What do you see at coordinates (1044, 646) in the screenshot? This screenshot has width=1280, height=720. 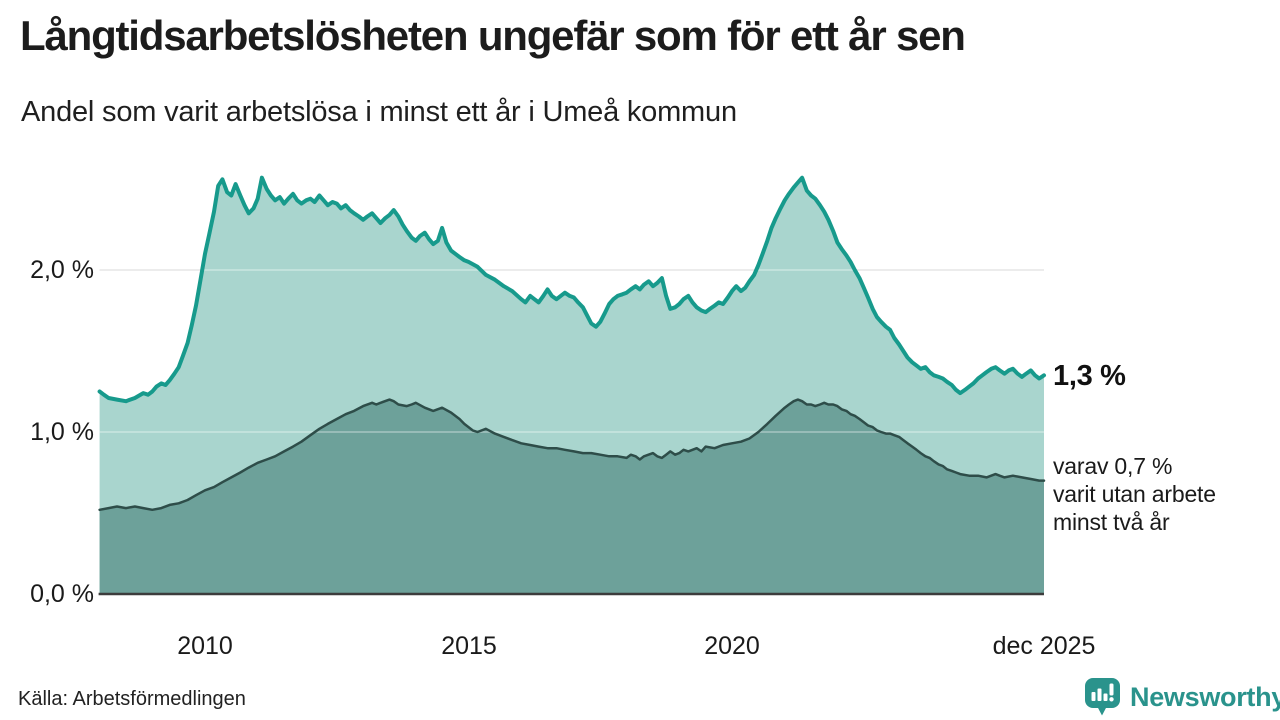 I see `x-axis-label-dec-2025: dec 2025` at bounding box center [1044, 646].